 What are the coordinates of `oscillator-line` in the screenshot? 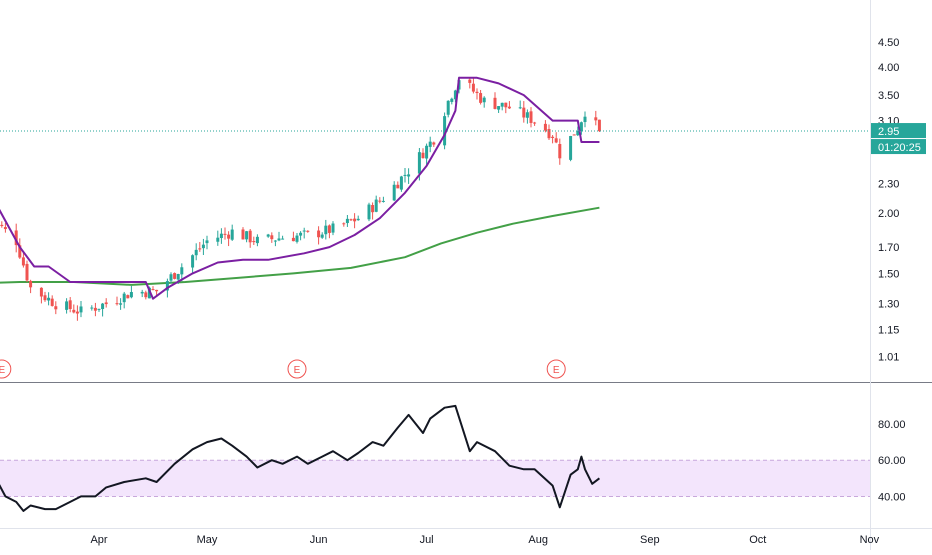 It's located at (300, 458).